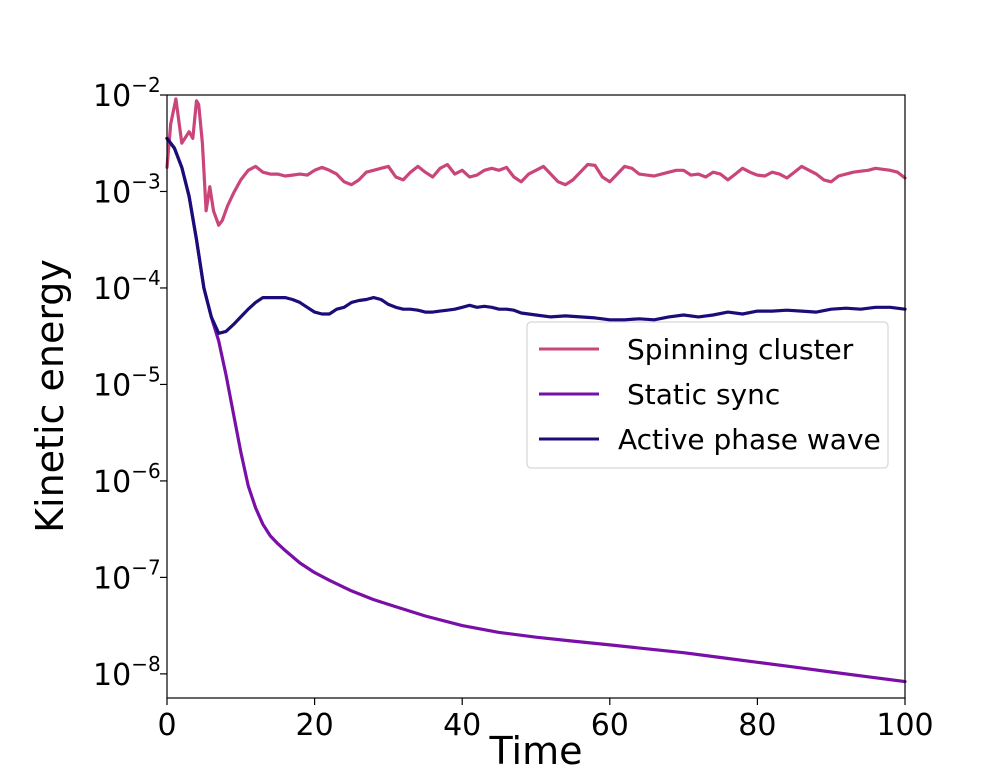  I want to click on y-axis-label: Kinetic energy, so click(50, 396).